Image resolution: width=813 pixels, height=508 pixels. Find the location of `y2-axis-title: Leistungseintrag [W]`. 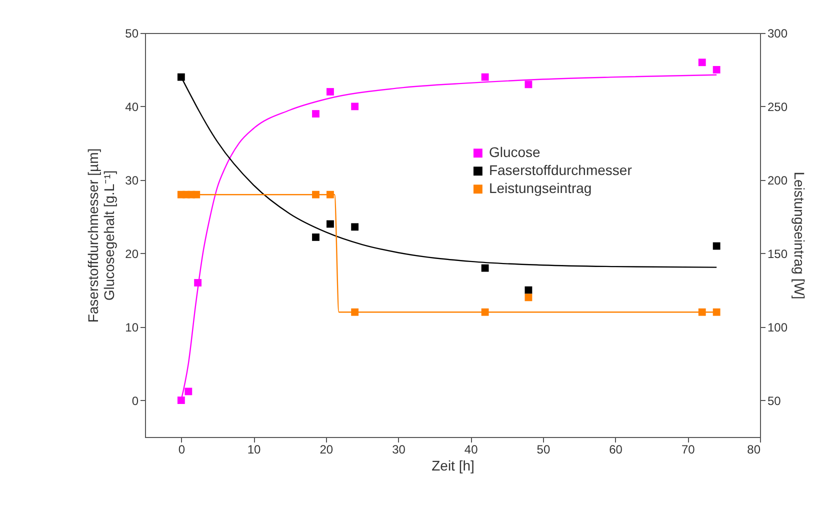

y2-axis-title: Leistungseintrag [W] is located at coordinates (800, 236).